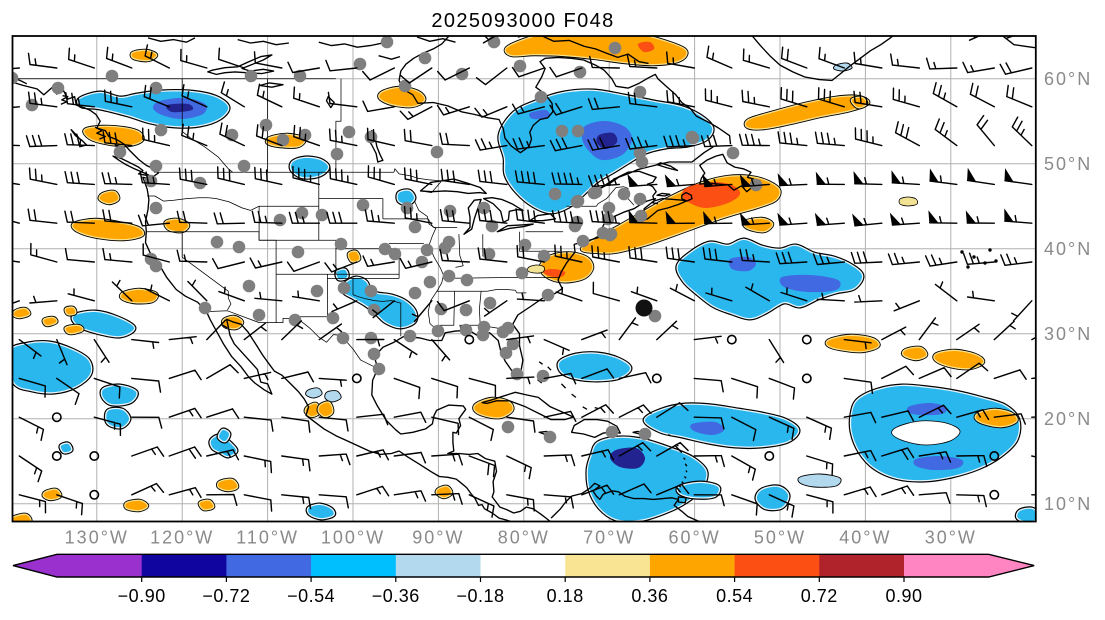 The width and height of the screenshot is (1105, 620). Describe the element at coordinates (524, 538) in the screenshot. I see `svg-text: 80°W` at that location.